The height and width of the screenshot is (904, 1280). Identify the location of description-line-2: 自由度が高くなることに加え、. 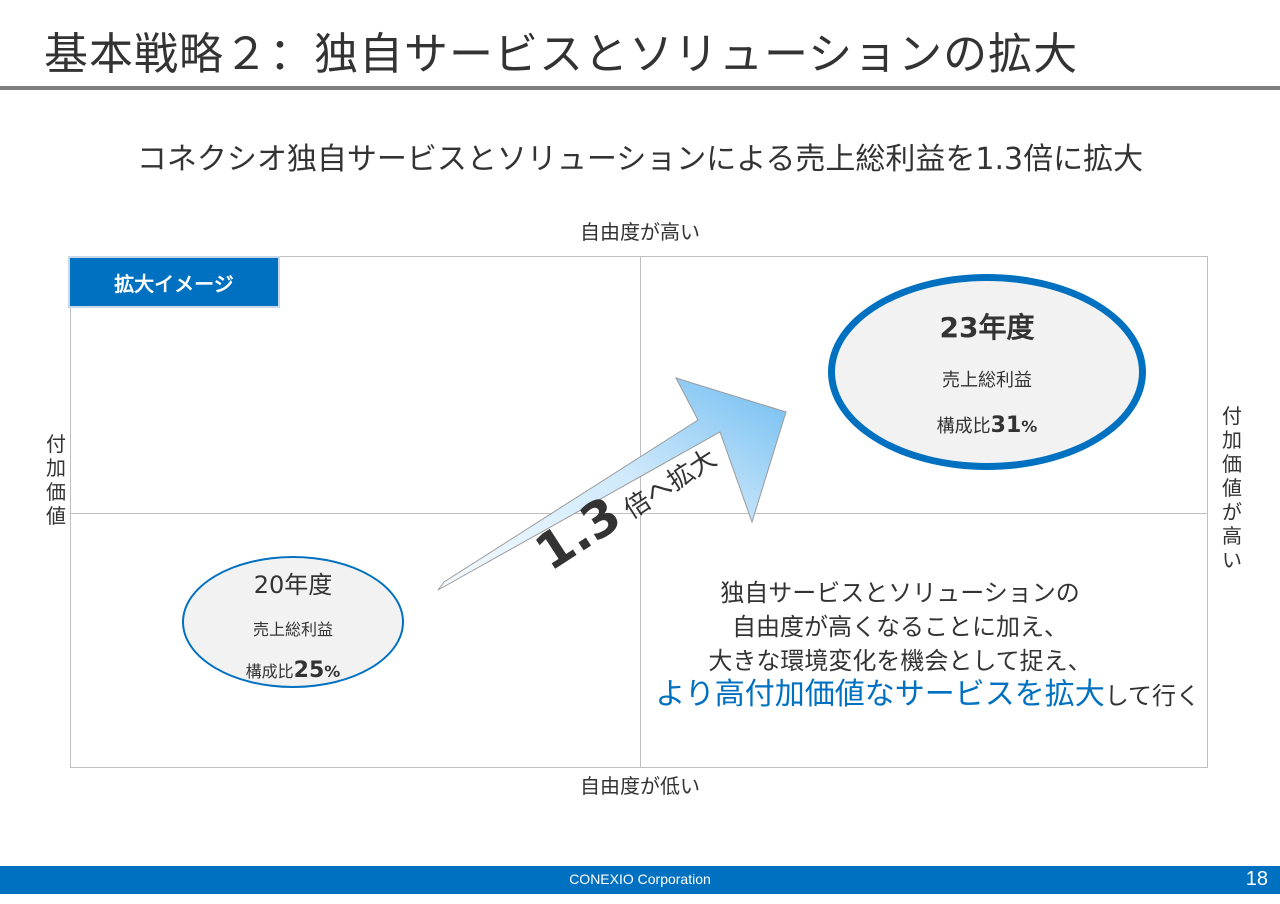
(900, 627).